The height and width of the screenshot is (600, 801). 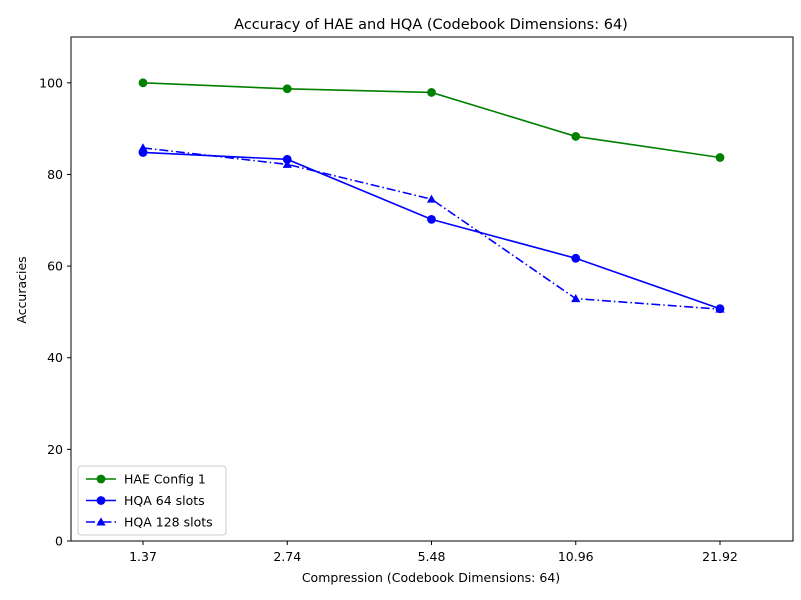 What do you see at coordinates (51, 82) in the screenshot?
I see `y-tick-label: 100` at bounding box center [51, 82].